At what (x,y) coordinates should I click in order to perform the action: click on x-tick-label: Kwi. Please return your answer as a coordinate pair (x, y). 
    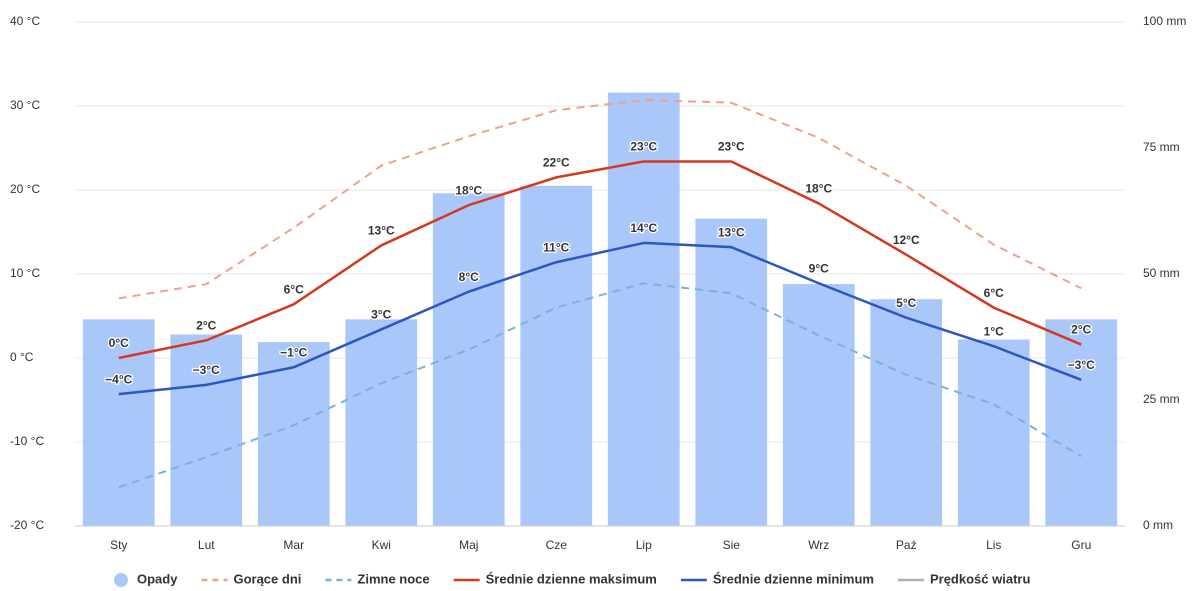
    Looking at the image, I should click on (381, 545).